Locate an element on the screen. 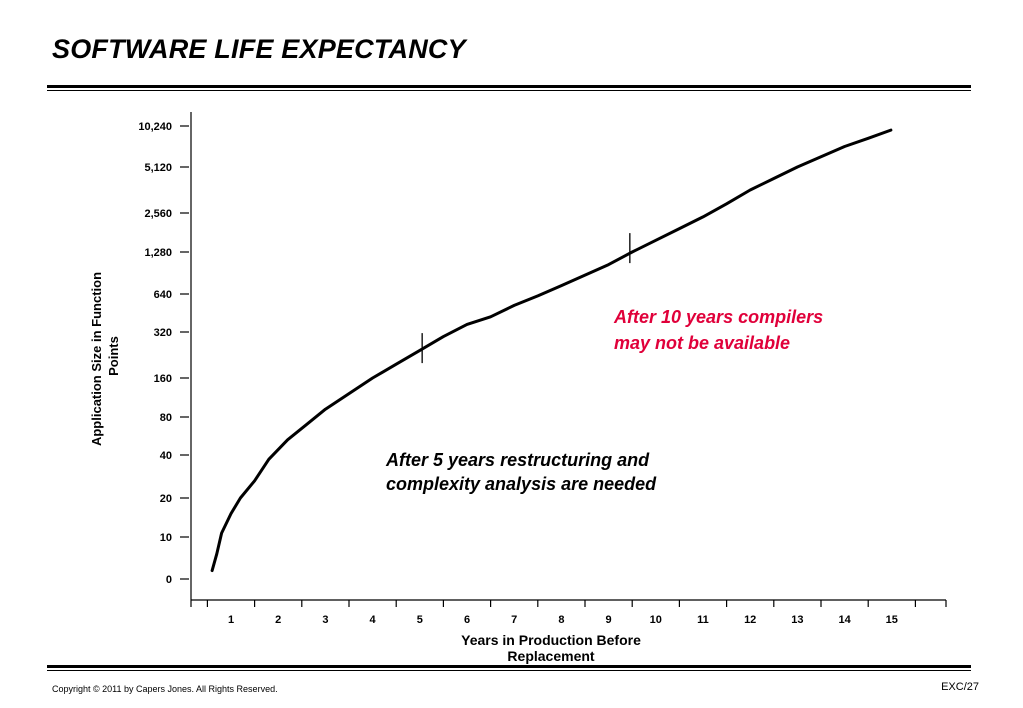  y-tick-label: 160 is located at coordinates (163, 379).